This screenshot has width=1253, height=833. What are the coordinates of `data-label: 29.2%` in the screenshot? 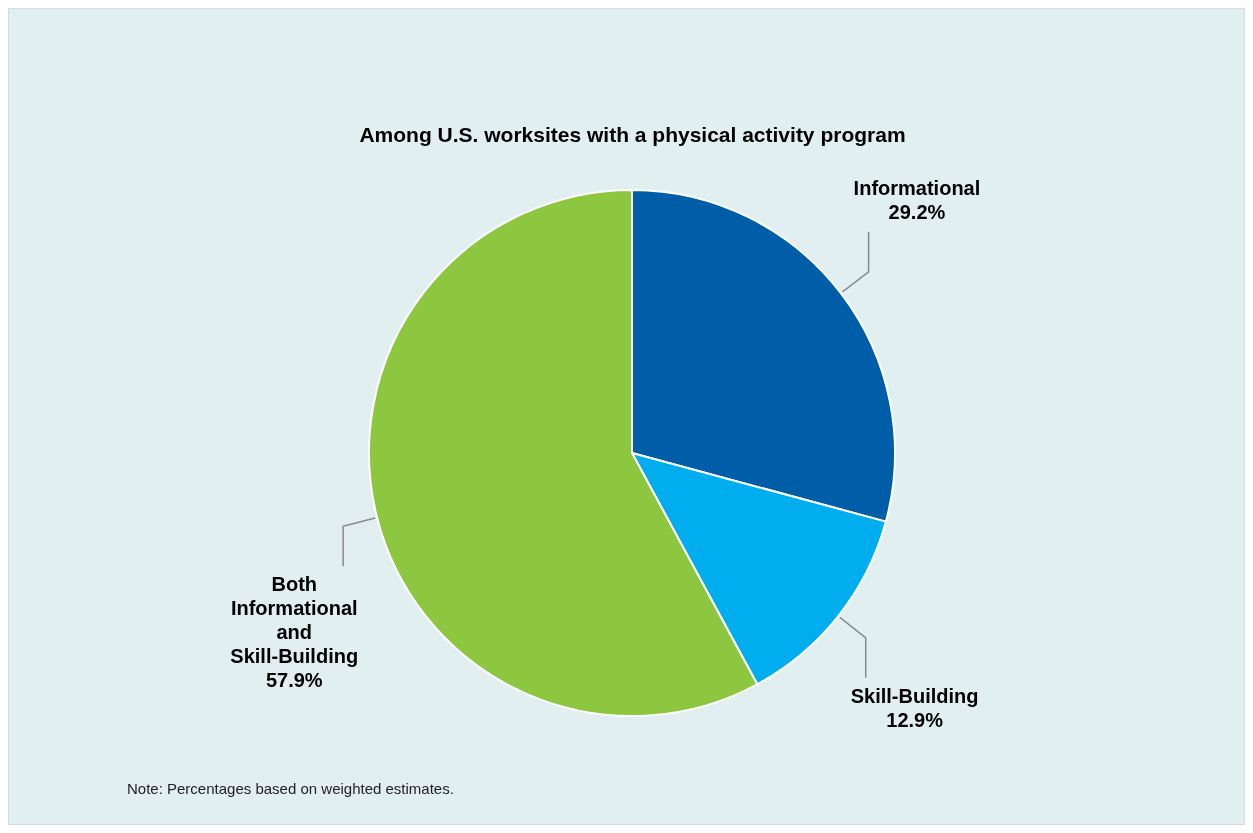 It's located at (917, 212).